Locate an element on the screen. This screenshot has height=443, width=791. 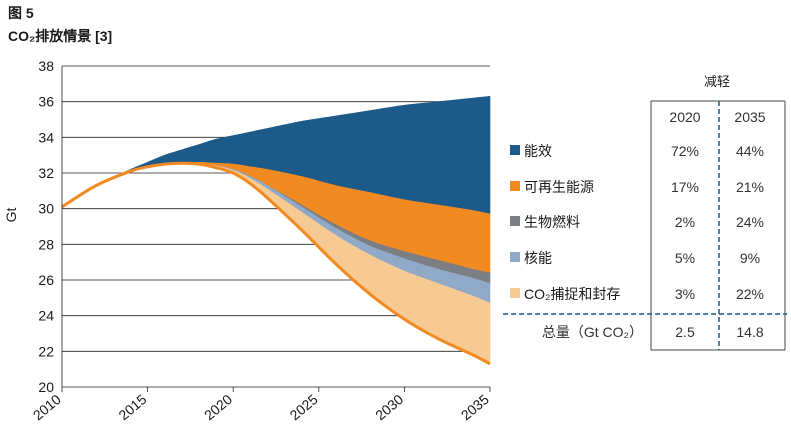
y-tick-label: 38 is located at coordinates (46, 66).